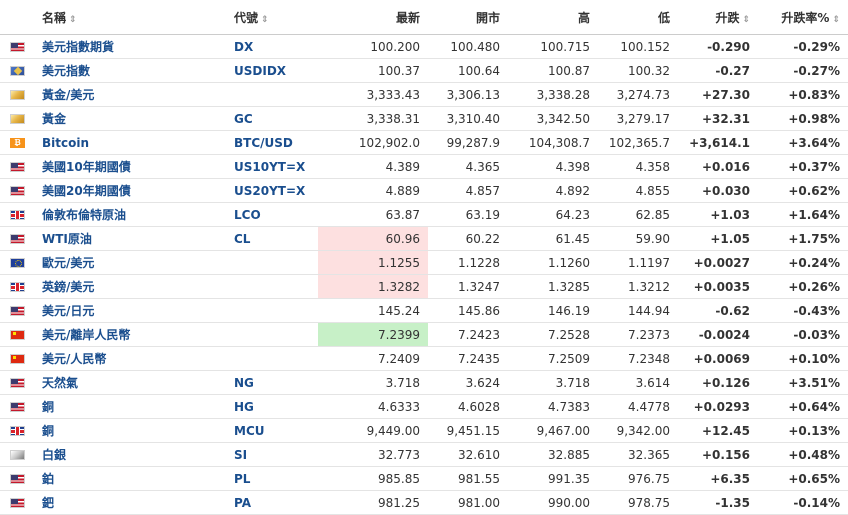  I want to click on change-column-header: 升跌 ⇕, so click(718, 17).